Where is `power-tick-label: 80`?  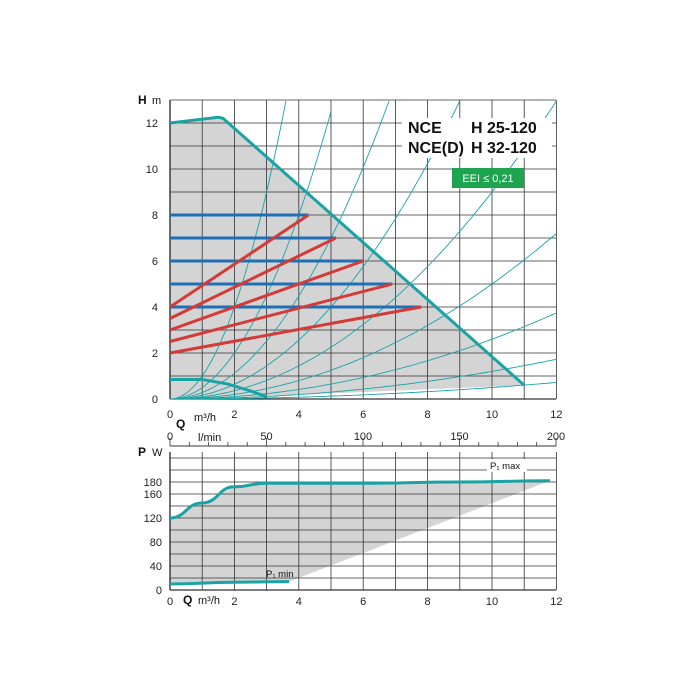 power-tick-label: 80 is located at coordinates (156, 543).